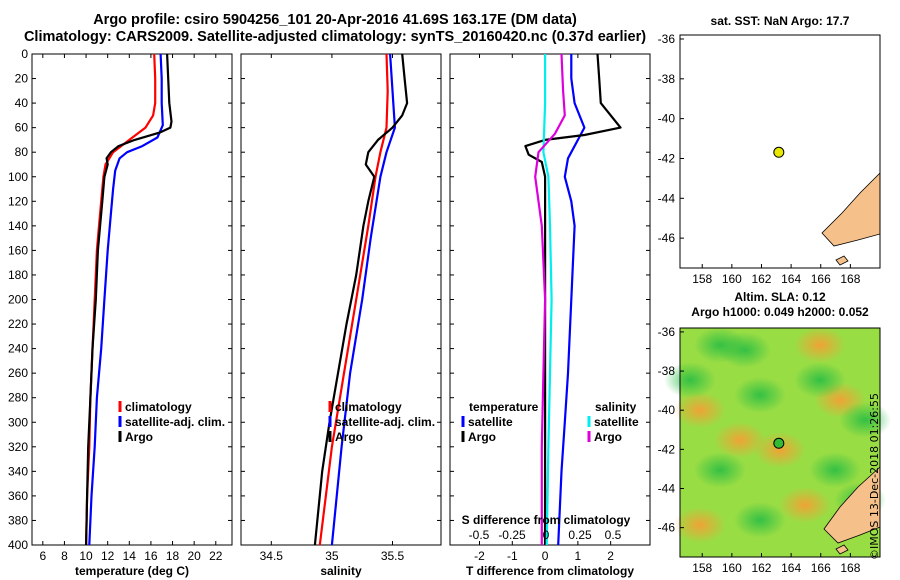 This screenshot has height=580, width=900. I want to click on map-y-tick-label: -44, so click(667, 198).